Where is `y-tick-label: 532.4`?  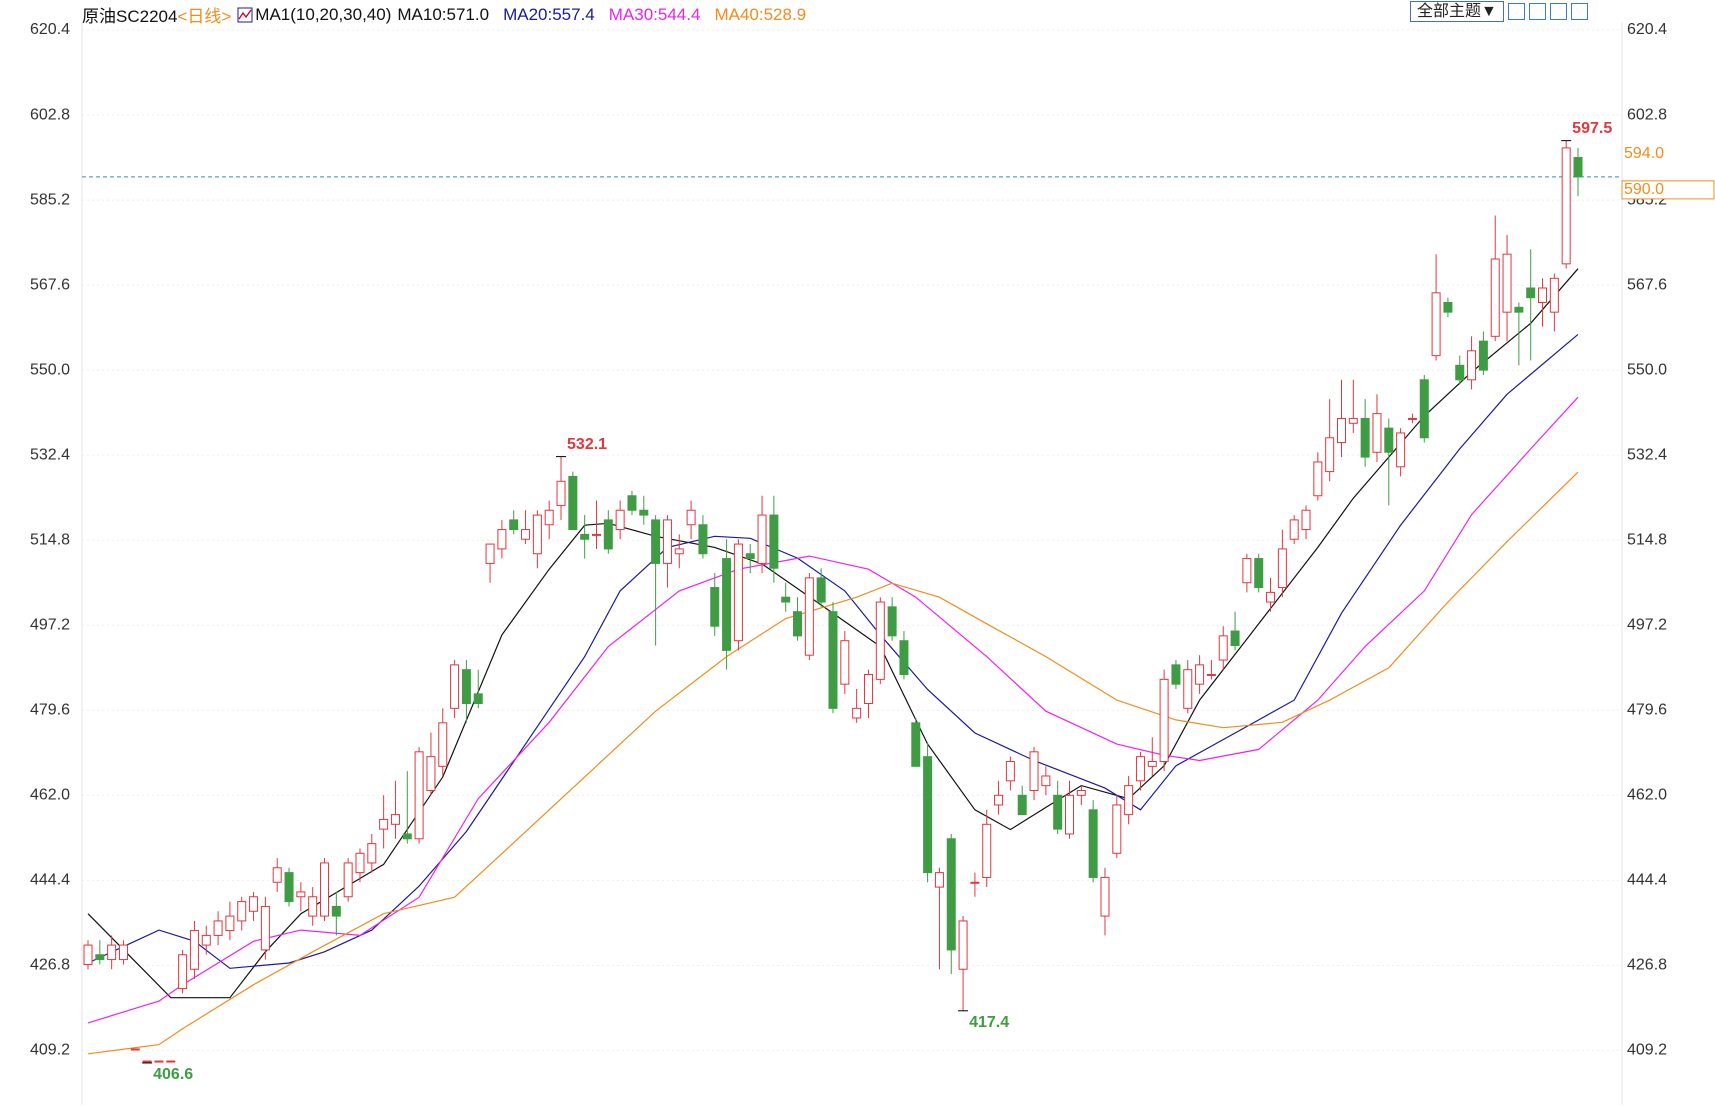
y-tick-label: 532.4 is located at coordinates (50, 454).